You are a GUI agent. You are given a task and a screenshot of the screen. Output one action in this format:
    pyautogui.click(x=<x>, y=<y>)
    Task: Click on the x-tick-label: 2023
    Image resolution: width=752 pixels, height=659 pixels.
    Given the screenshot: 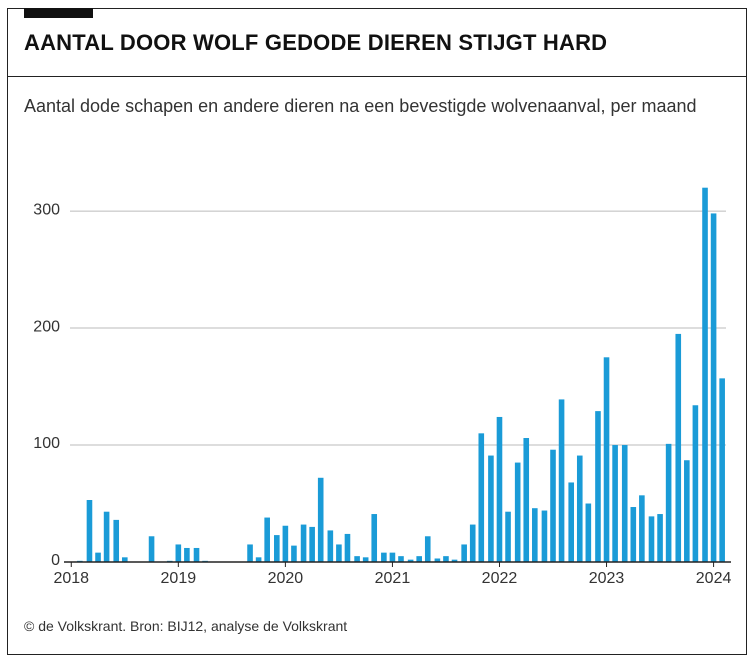 What is the action you would take?
    pyautogui.click(x=607, y=578)
    